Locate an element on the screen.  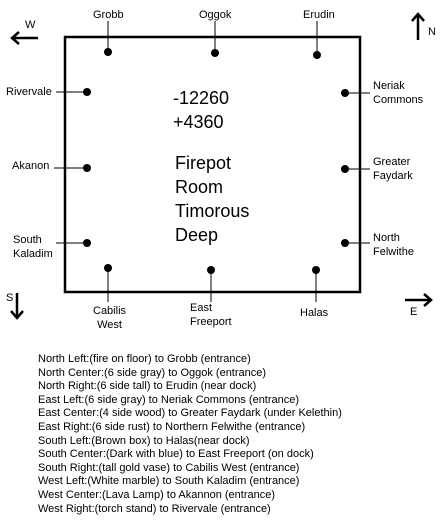
portal-label-cabilis-west: CabilisWest is located at coordinates (109, 318).